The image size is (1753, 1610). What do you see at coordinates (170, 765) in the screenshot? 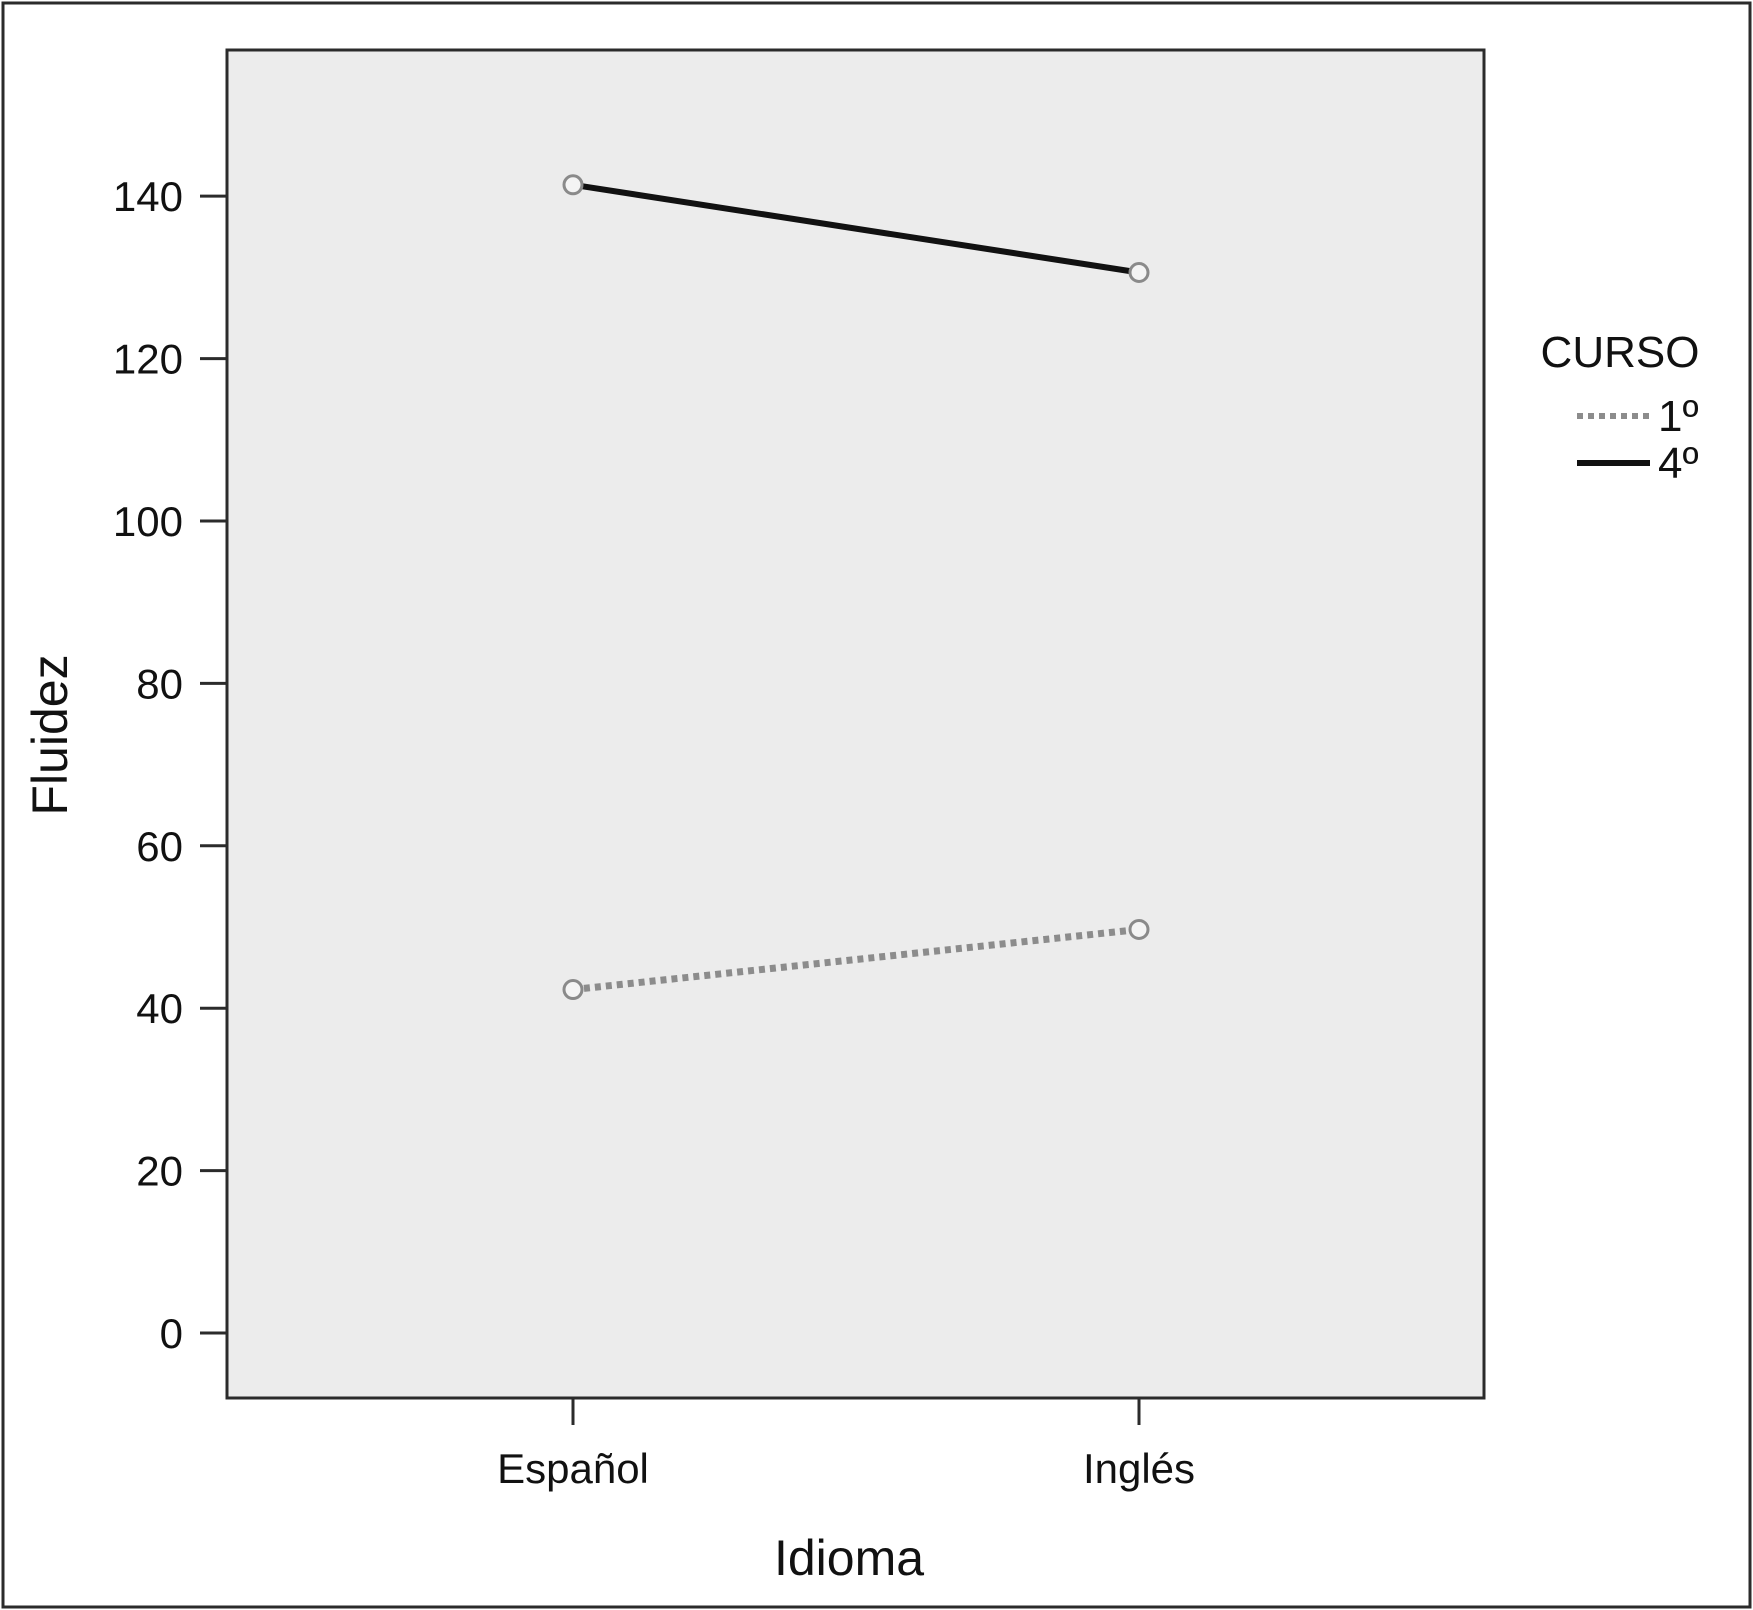
I see `y-axis-ticks: 0 20 40 60 80 100 120 140` at bounding box center [170, 765].